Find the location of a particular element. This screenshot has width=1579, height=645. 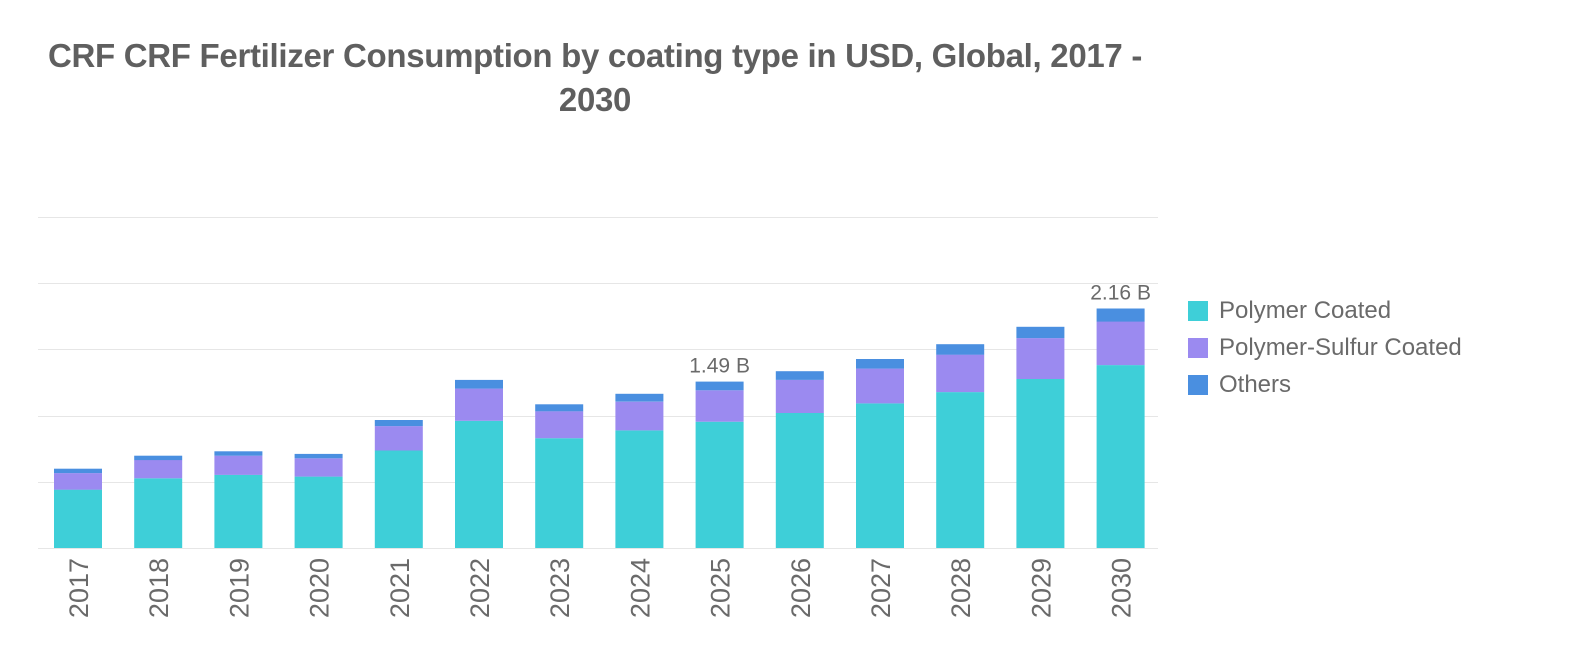

legend-item-others: Others is located at coordinates (1325, 384).